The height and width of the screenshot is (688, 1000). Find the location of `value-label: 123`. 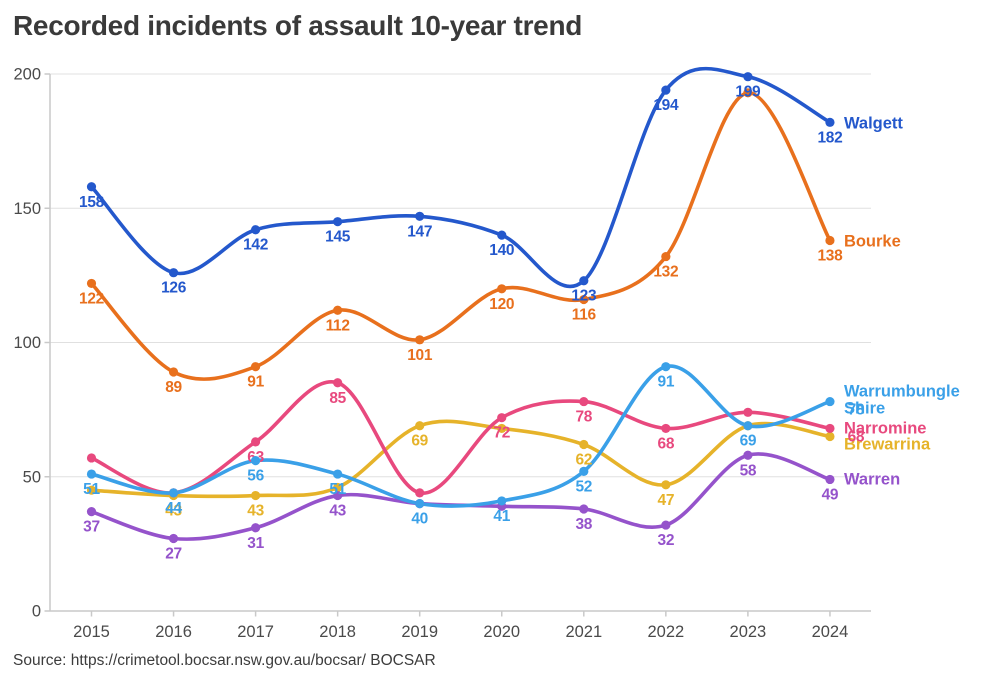

value-label: 123 is located at coordinates (584, 296).